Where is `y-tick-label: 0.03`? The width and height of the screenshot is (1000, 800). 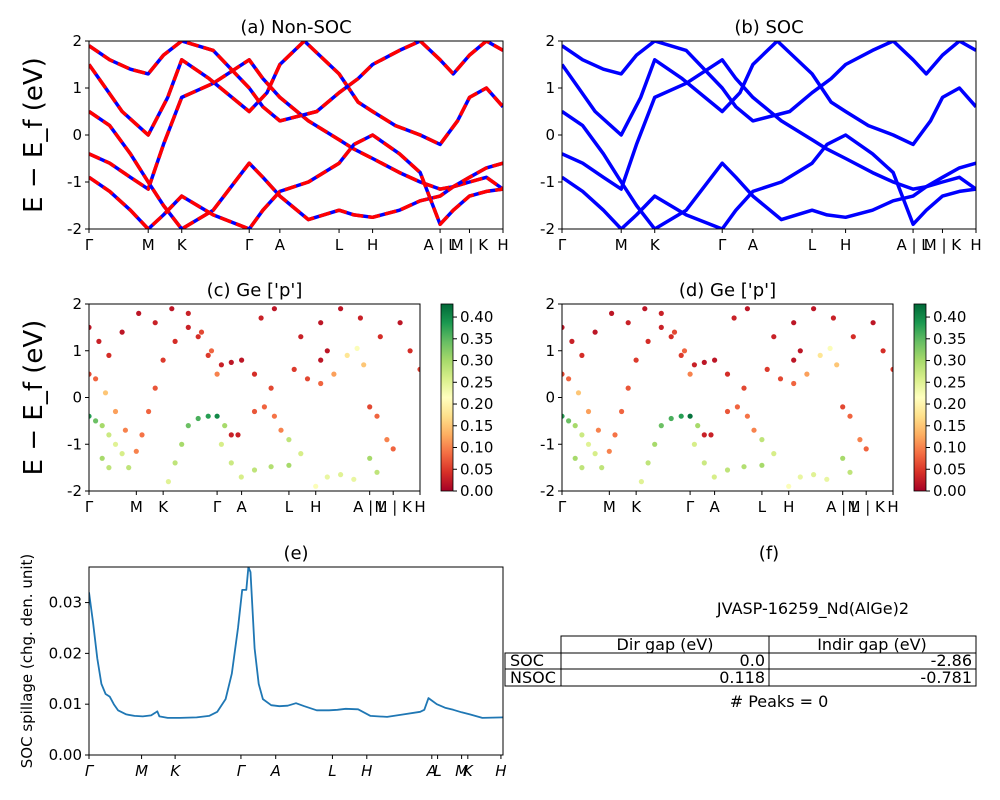 y-tick-label: 0.03 is located at coordinates (65, 603).